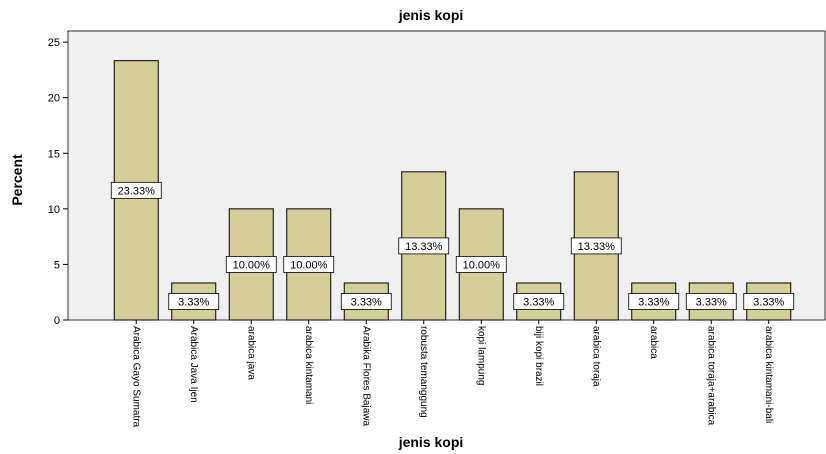  What do you see at coordinates (193, 364) in the screenshot?
I see `x-tick-label: Arabica Java Ijen` at bounding box center [193, 364].